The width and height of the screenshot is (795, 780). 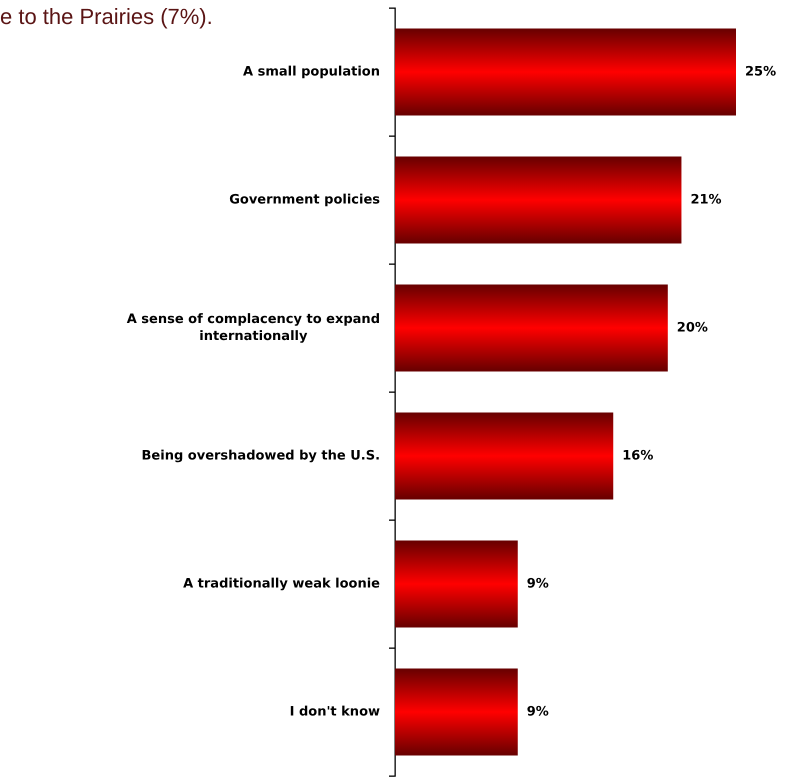 What do you see at coordinates (335, 712) in the screenshot?
I see `y-tick-label: I don't know` at bounding box center [335, 712].